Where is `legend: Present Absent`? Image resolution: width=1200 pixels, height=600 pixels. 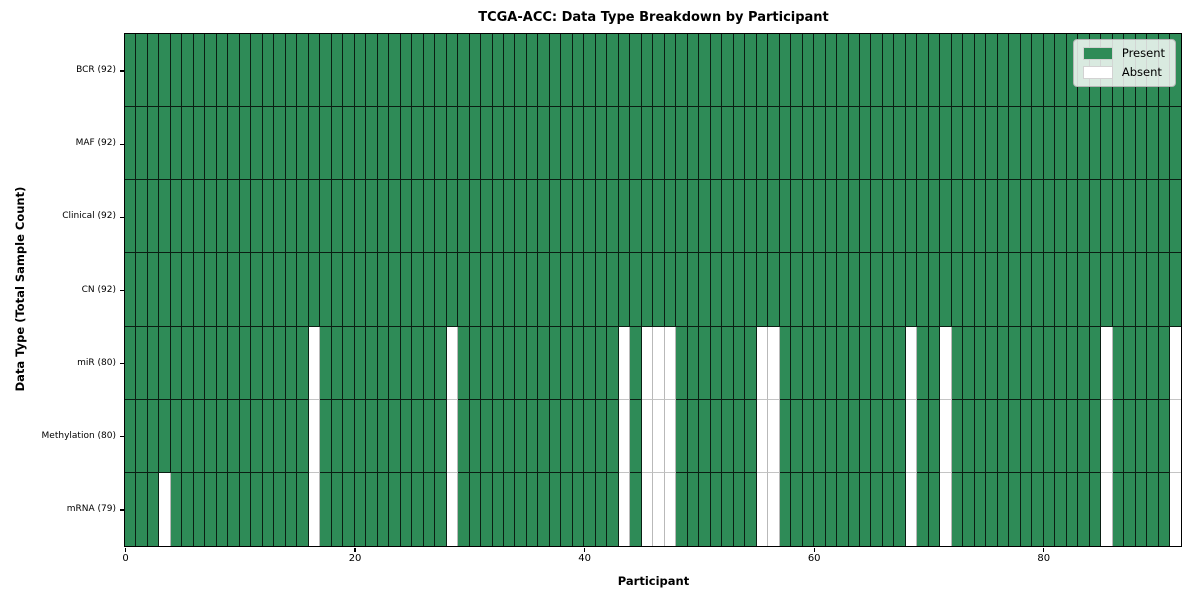
legend: Present Absent is located at coordinates (1124, 63).